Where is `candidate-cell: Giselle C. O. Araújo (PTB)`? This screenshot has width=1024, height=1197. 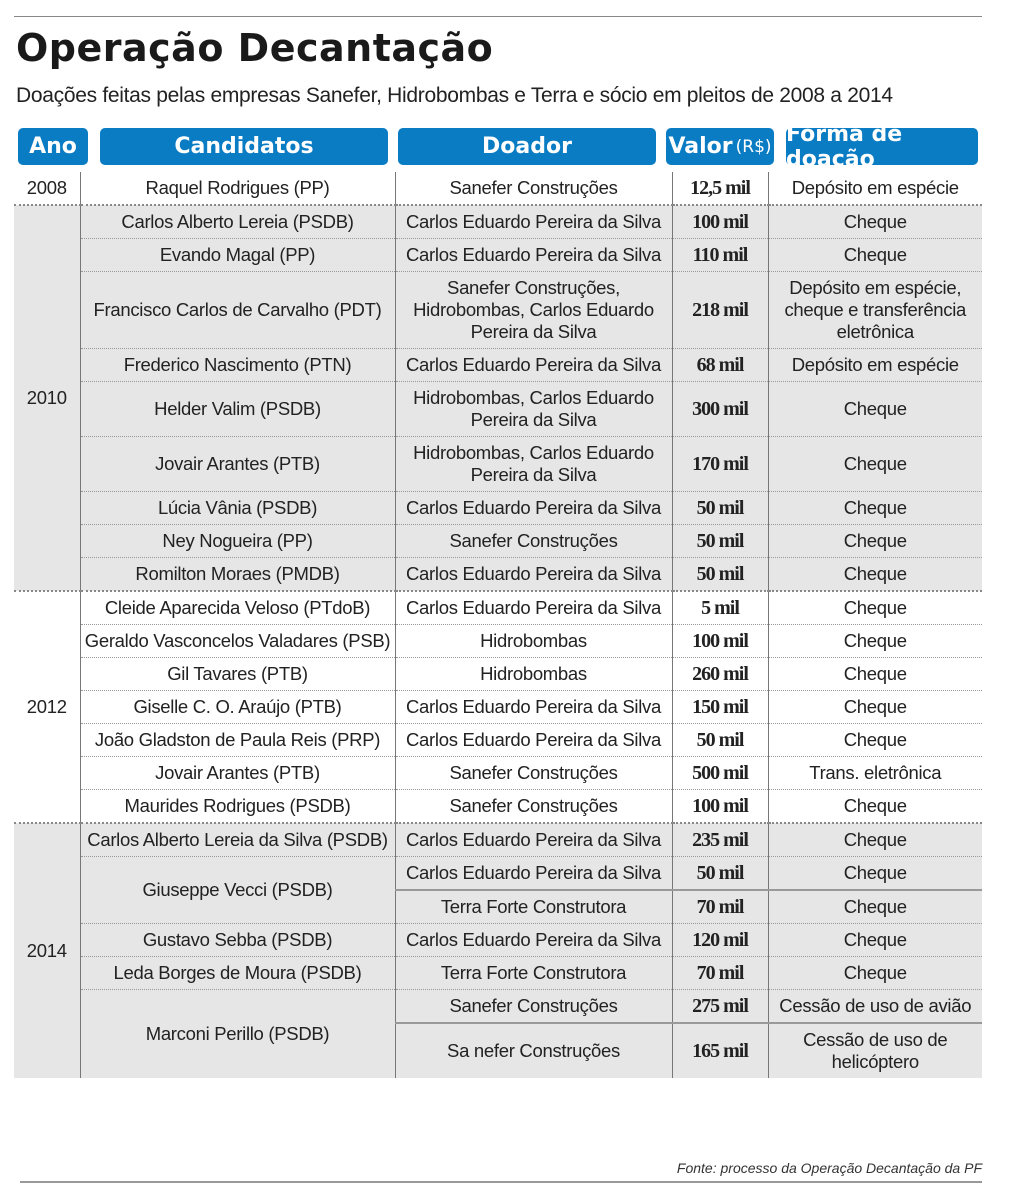
candidate-cell: Giselle C. O. Araújo (PTB) is located at coordinates (237, 707).